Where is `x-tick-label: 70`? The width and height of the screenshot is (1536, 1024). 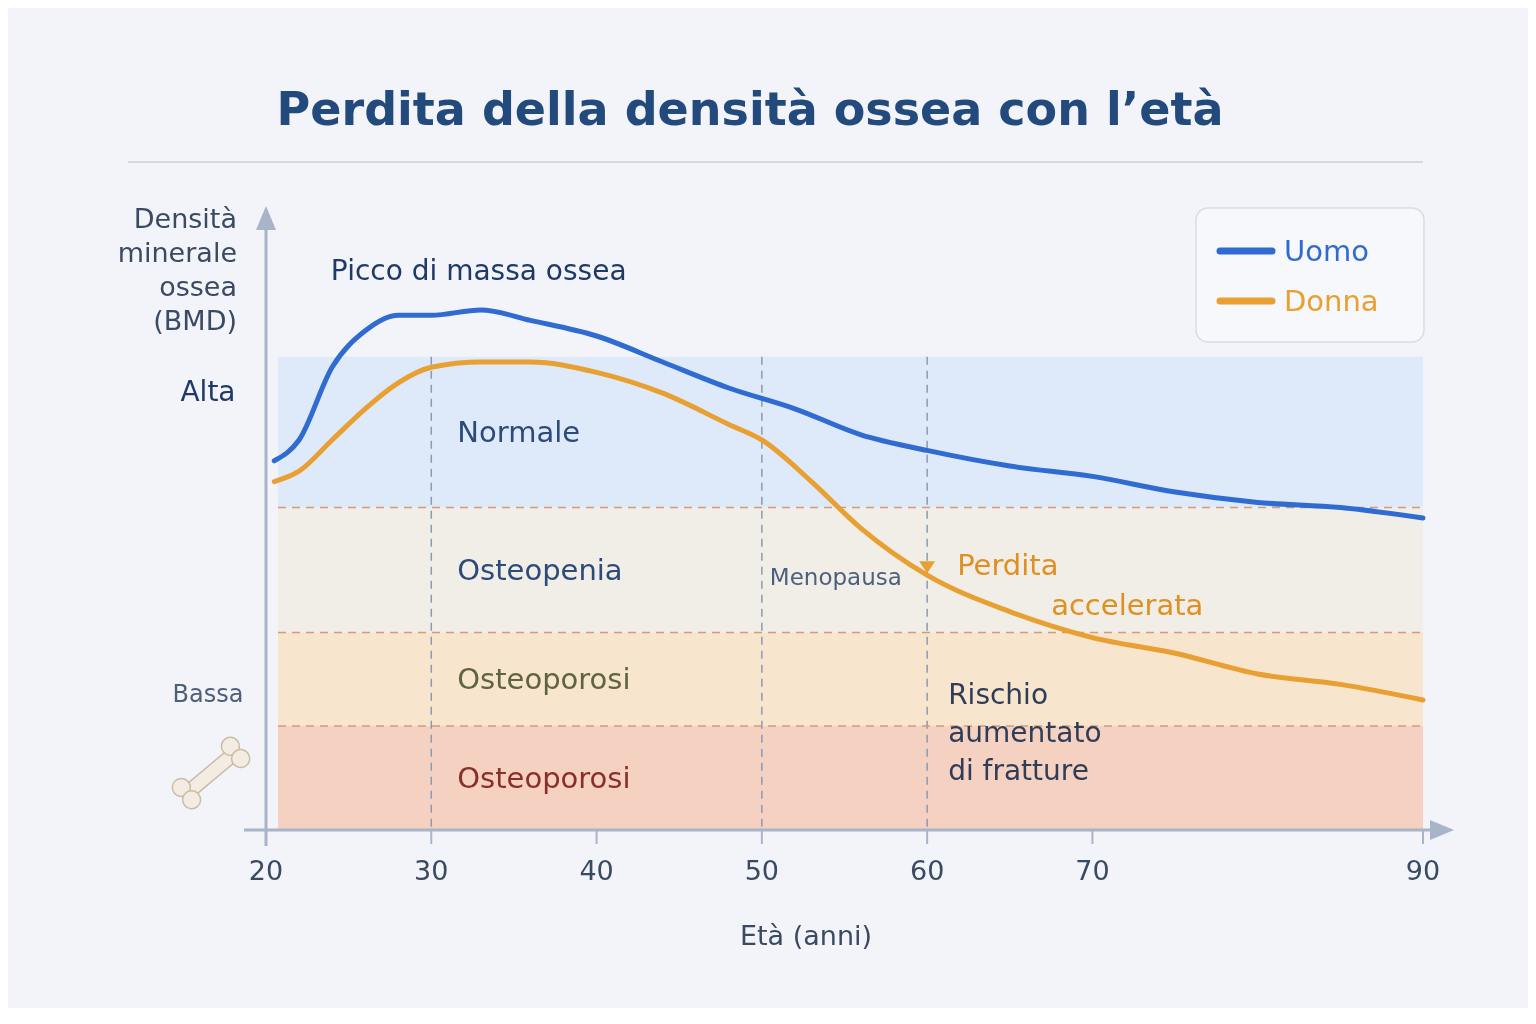
x-tick-label: 70 is located at coordinates (1092, 870).